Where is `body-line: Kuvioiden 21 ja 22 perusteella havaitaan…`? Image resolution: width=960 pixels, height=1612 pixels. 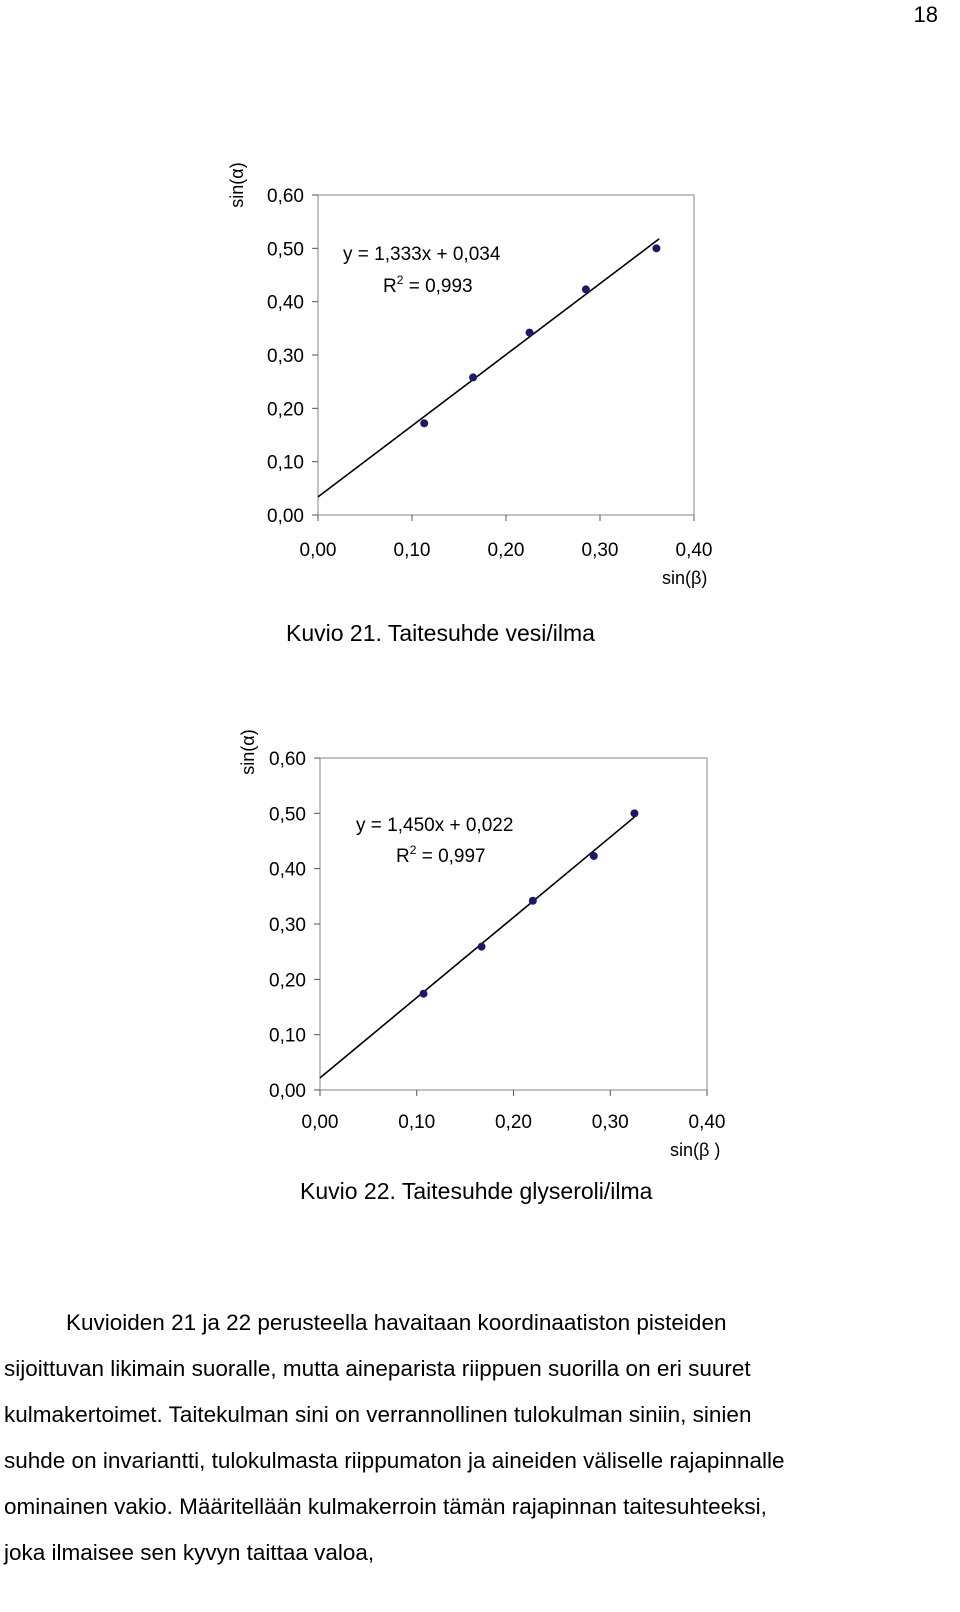 body-line: Kuvioiden 21 ja 22 perusteella havaitaan… is located at coordinates (396, 1322).